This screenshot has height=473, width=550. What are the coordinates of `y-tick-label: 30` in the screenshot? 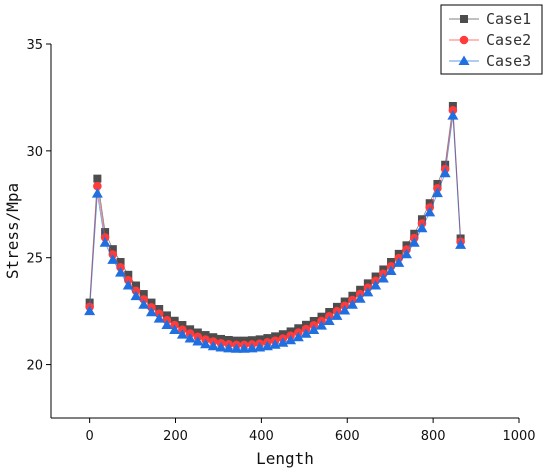 It's located at (34, 152).